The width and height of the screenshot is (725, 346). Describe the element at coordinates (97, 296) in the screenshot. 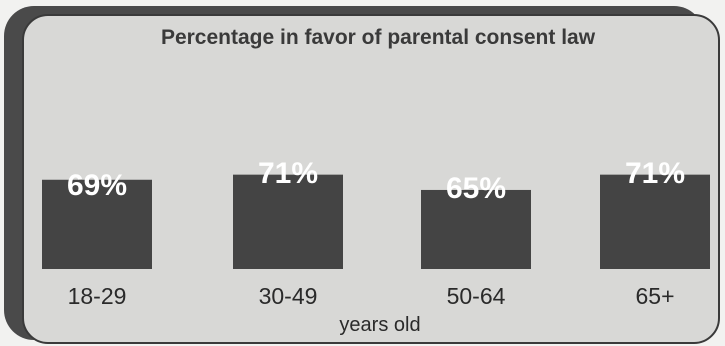

I see `category-label: 18-29` at that location.